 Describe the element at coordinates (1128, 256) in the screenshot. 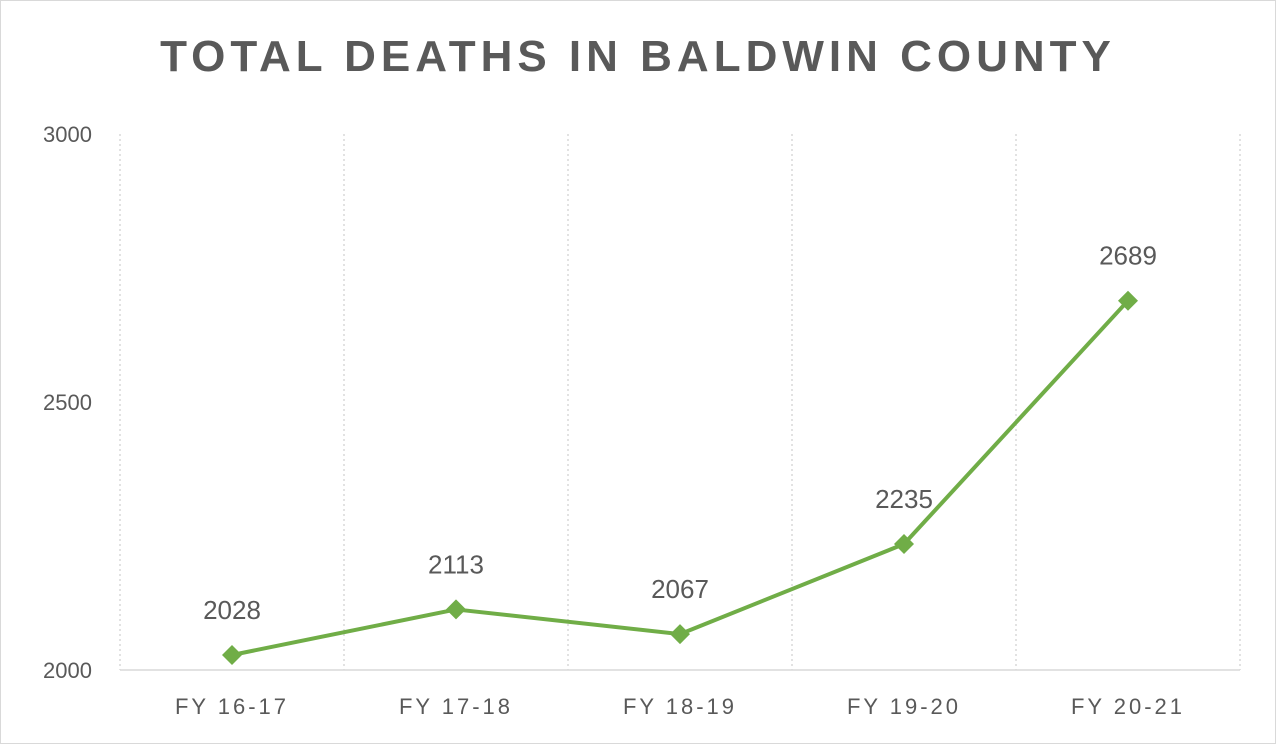

I see `data-label: 2689` at that location.